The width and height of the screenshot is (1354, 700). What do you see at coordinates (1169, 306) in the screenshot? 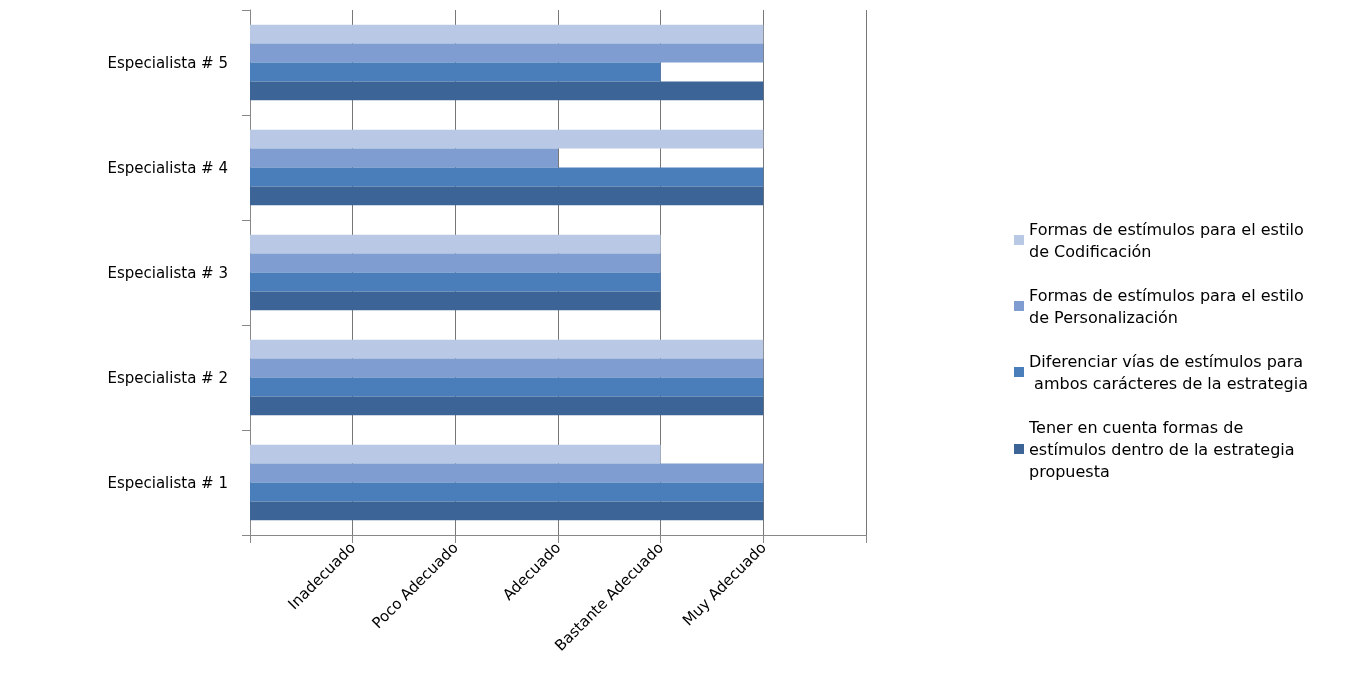
I see `legend-label: Formas de estímulos para el estilo de Personalización` at bounding box center [1169, 306].